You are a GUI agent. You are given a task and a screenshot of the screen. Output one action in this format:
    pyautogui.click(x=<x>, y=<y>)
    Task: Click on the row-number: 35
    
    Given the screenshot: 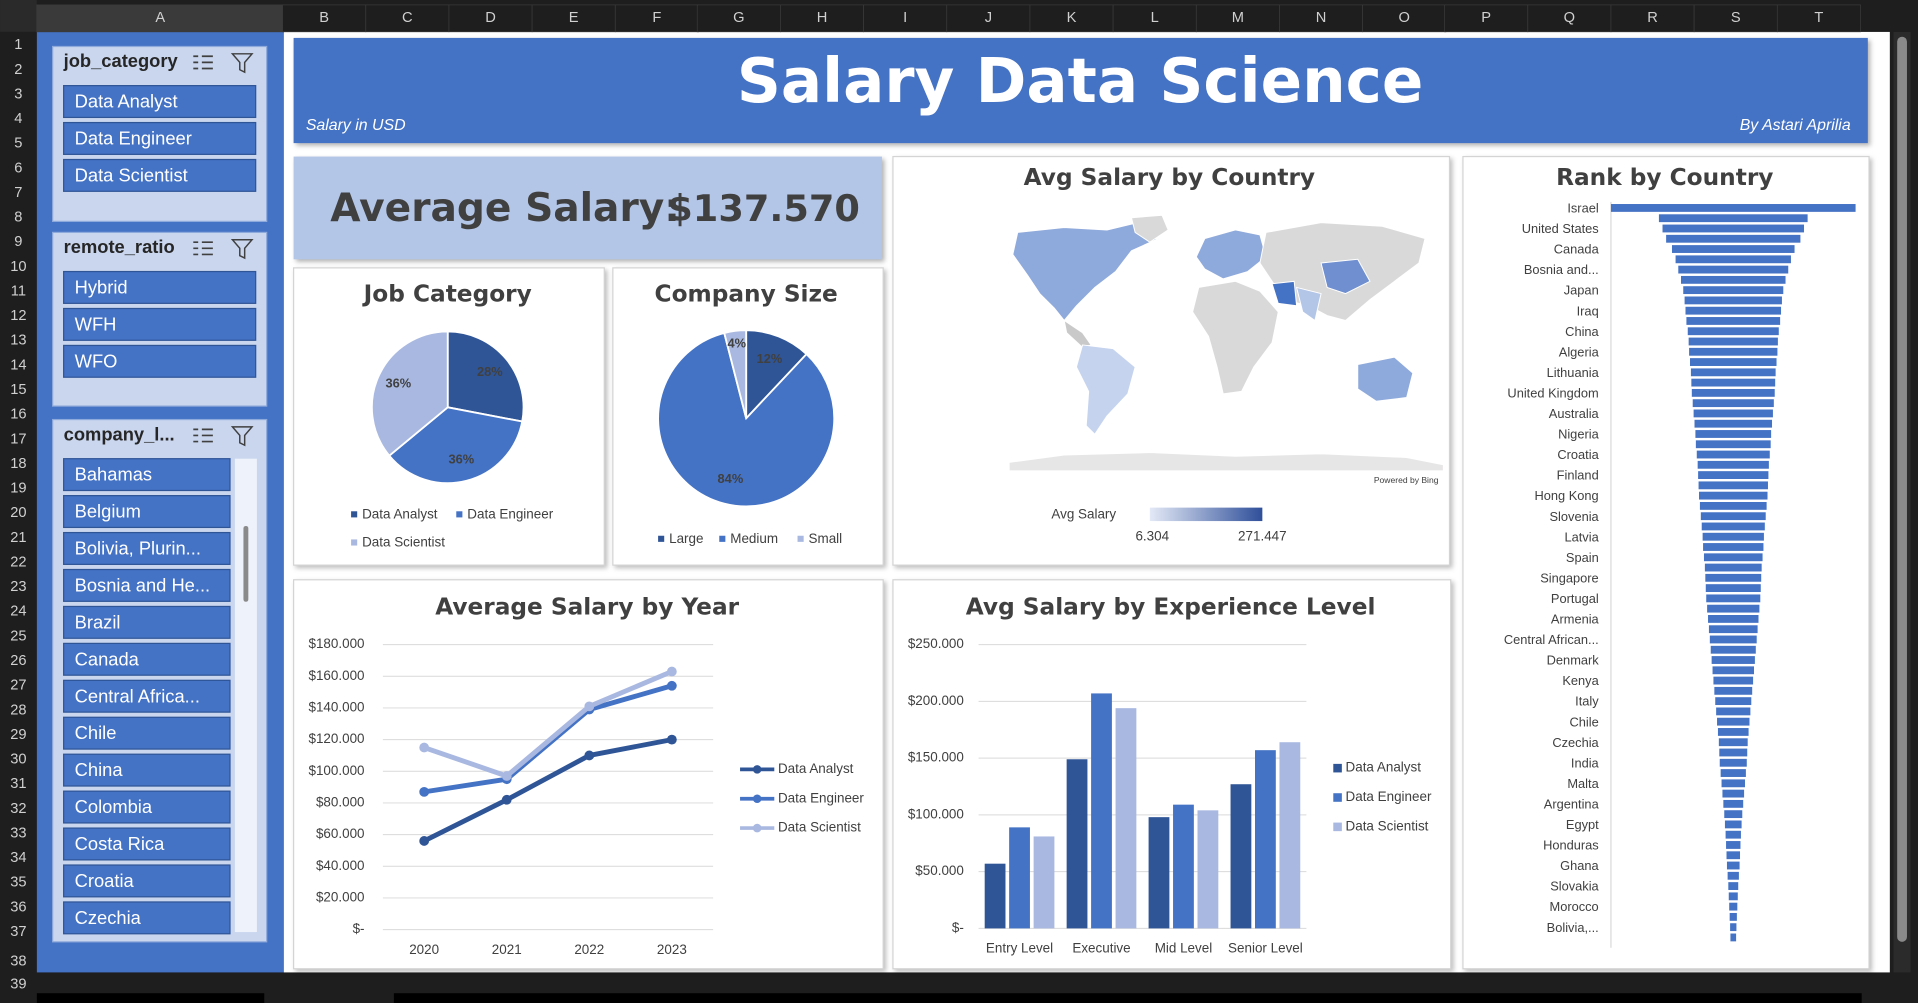 What is the action you would take?
    pyautogui.click(x=18, y=883)
    